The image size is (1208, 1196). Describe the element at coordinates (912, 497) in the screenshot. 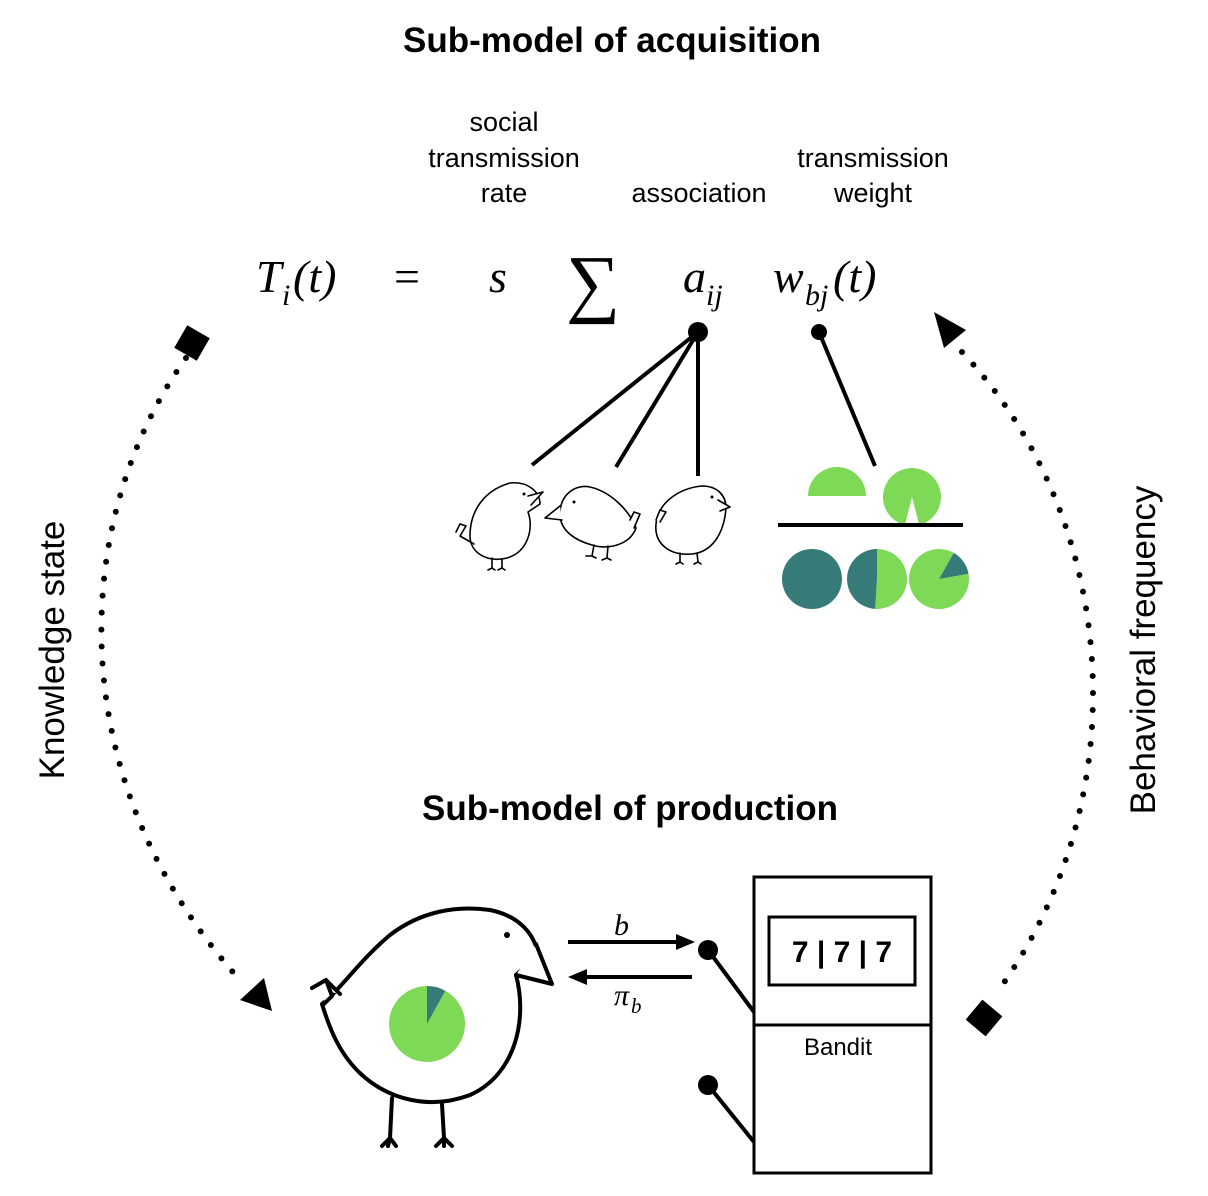

I see `top-notched-pie` at that location.